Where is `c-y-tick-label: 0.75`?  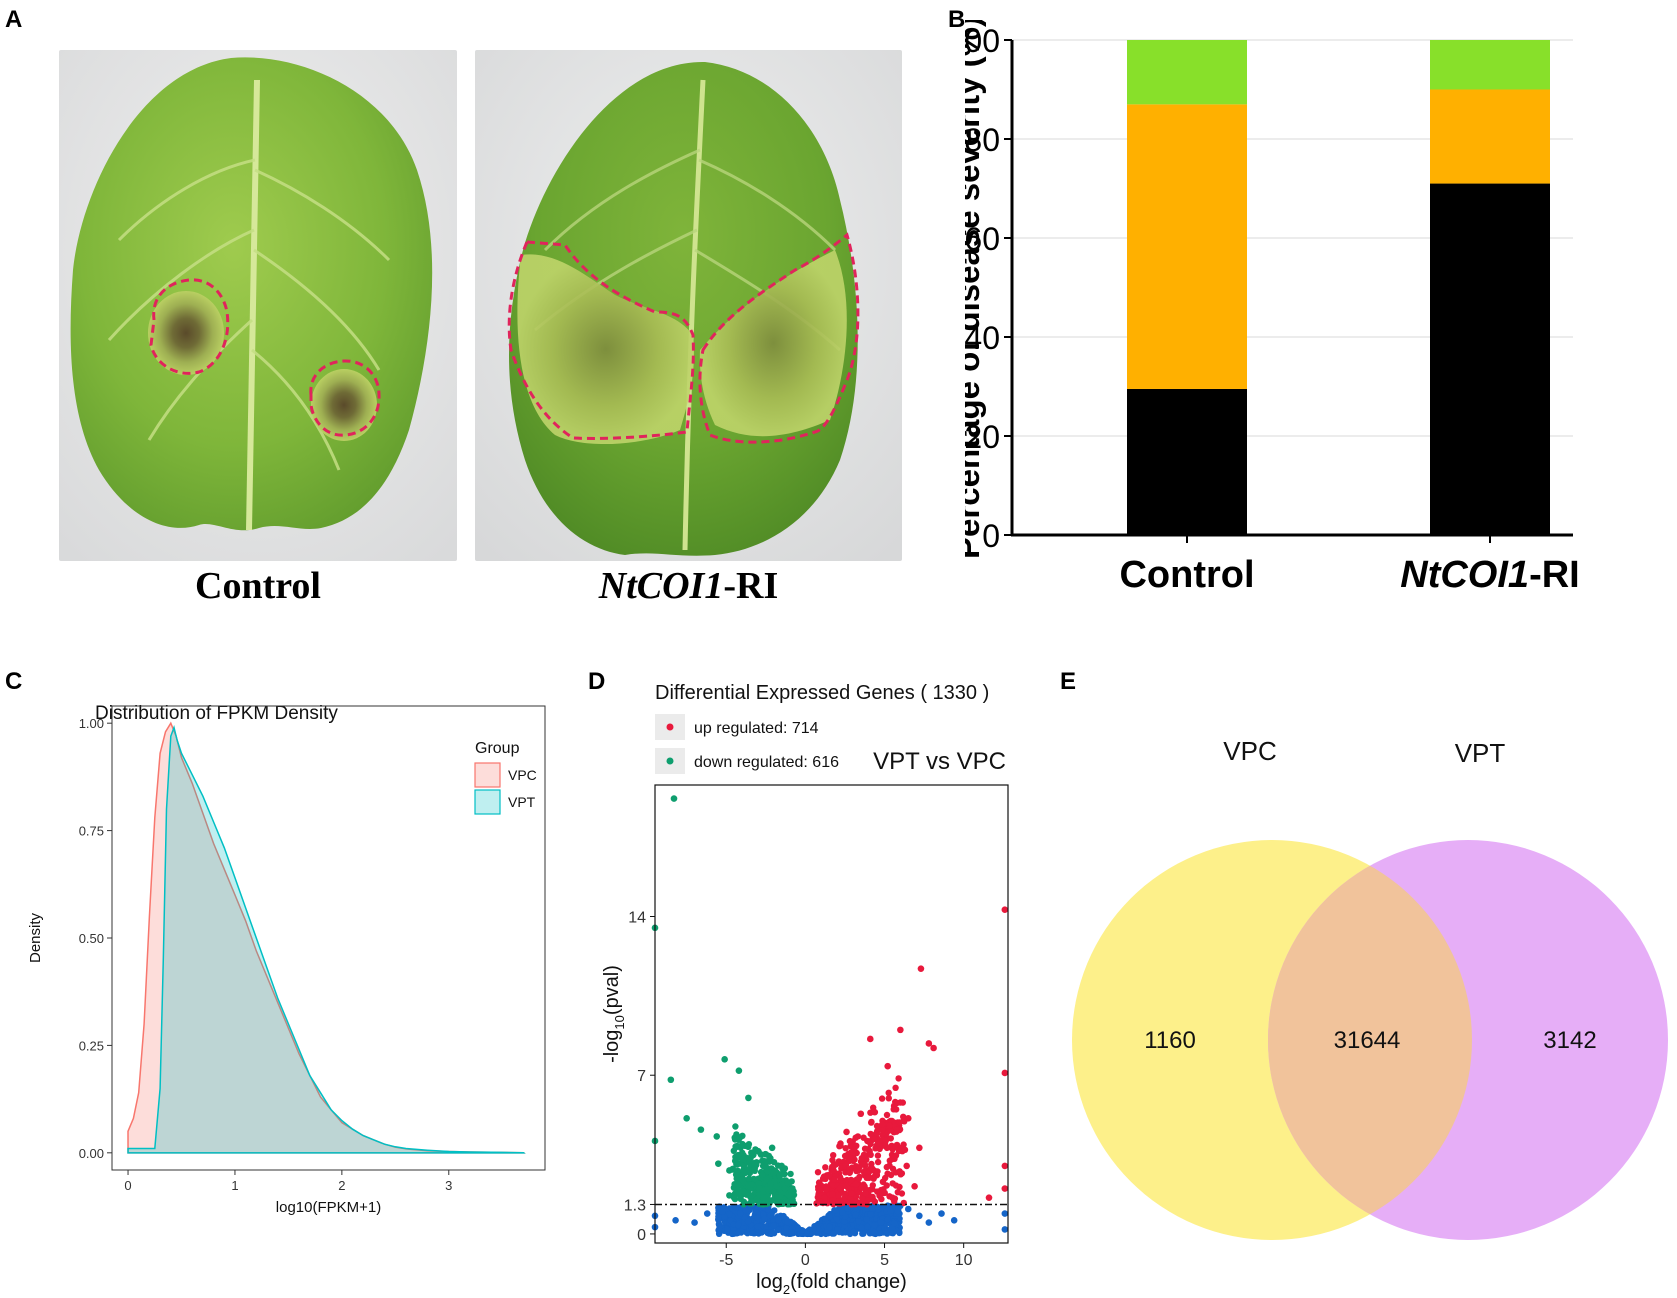 c-y-tick-label: 0.75 is located at coordinates (91, 831).